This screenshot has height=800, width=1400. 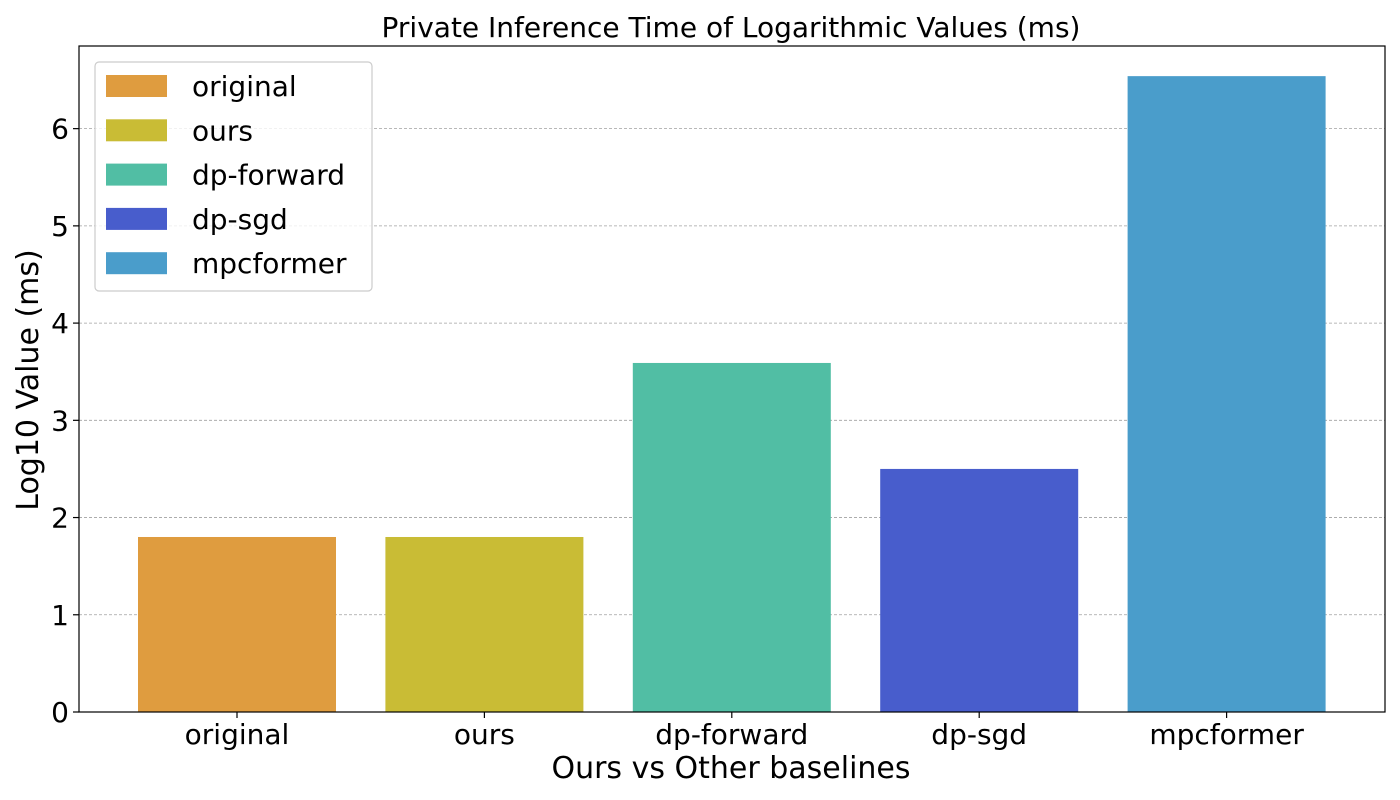 What do you see at coordinates (484, 624) in the screenshot?
I see `bar-ours` at bounding box center [484, 624].